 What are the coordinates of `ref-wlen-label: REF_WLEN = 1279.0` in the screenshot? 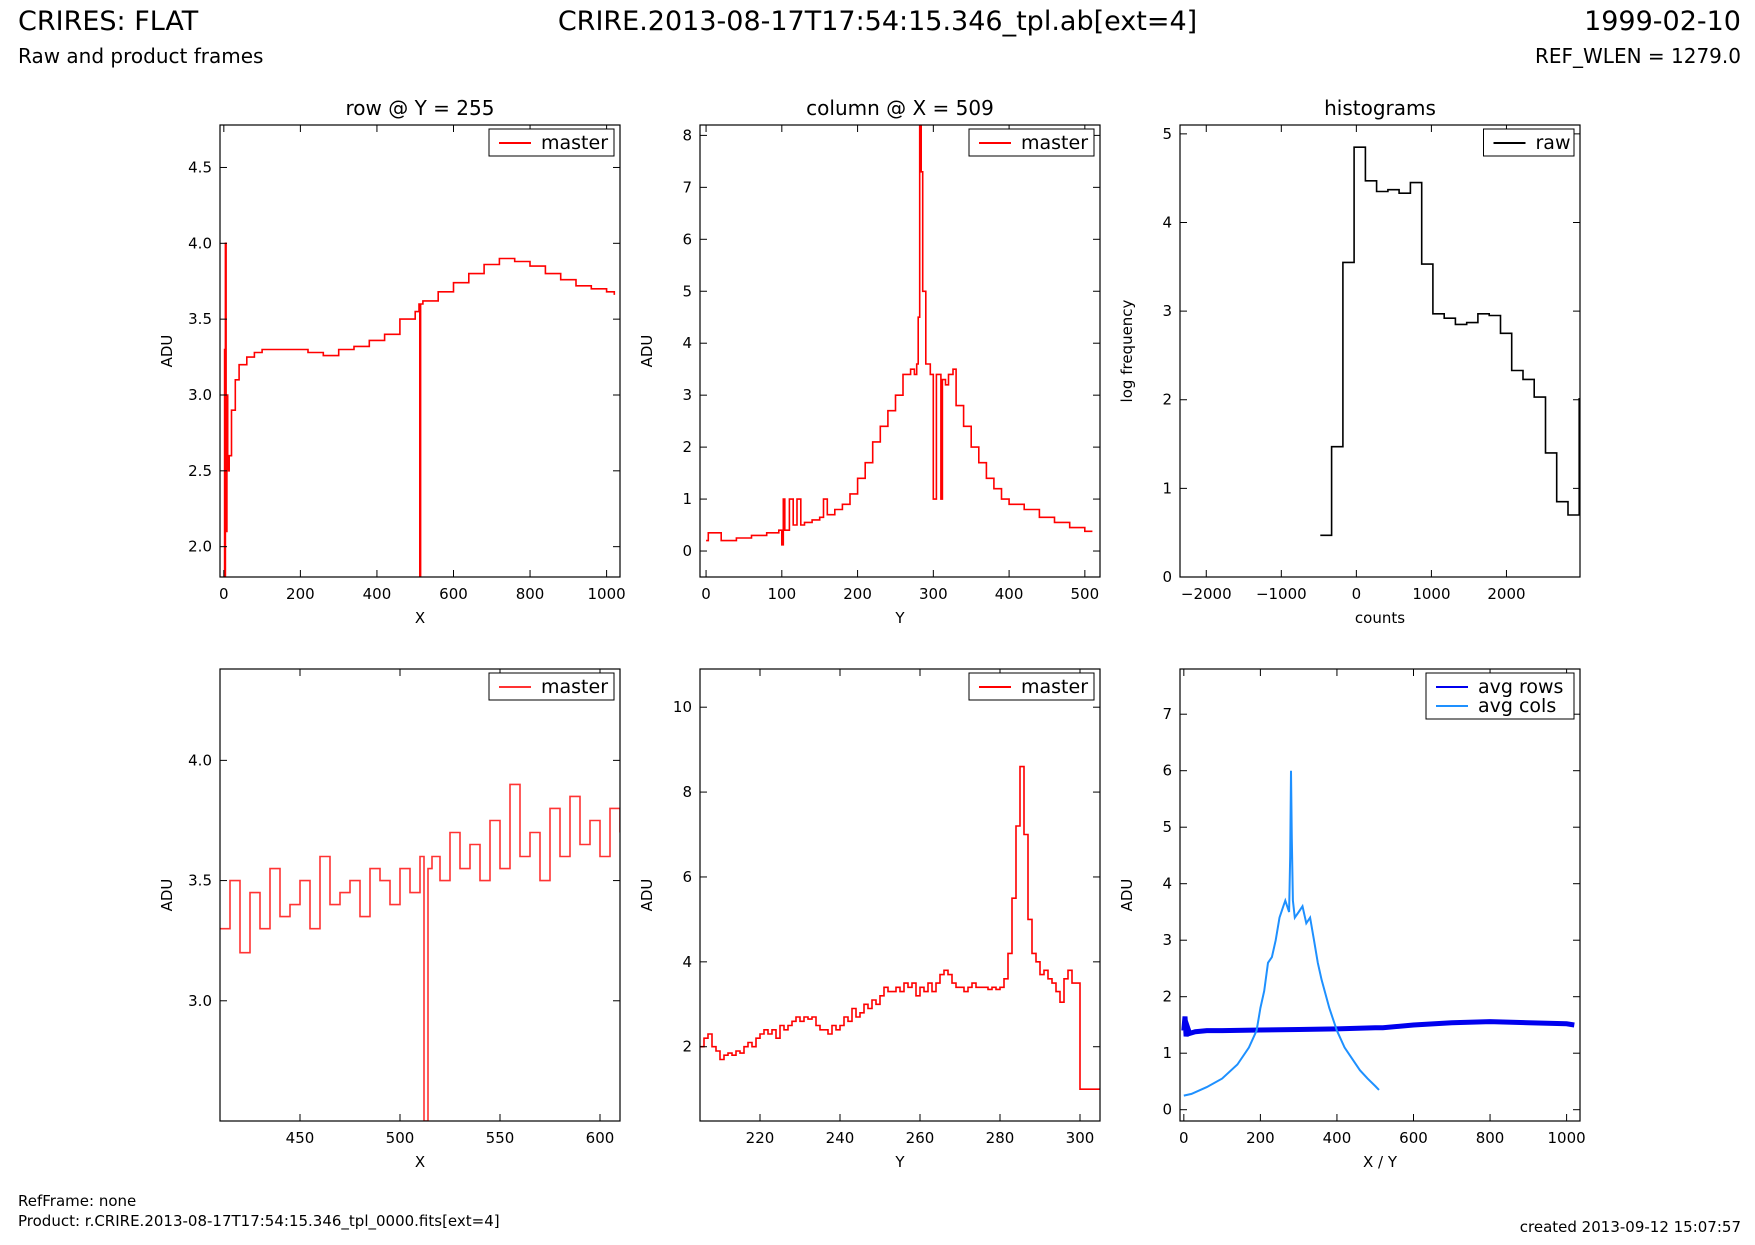 It's located at (1637, 56).